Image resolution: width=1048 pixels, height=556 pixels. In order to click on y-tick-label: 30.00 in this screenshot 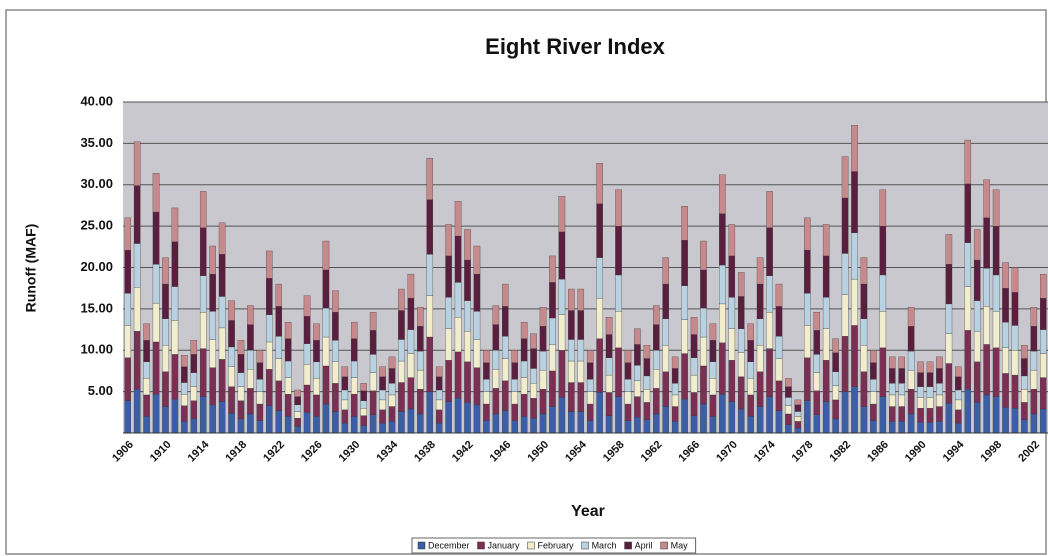, I will do `click(96, 183)`.